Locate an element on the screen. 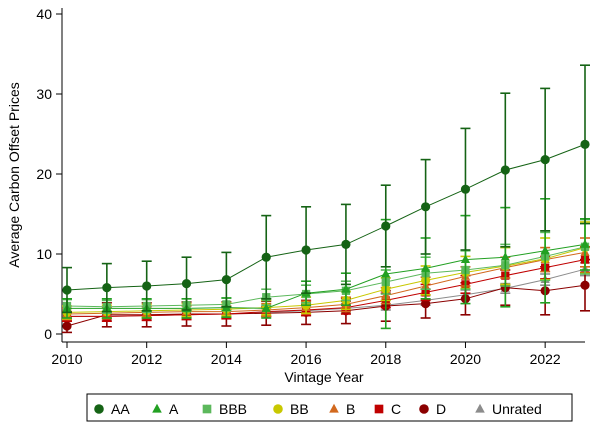 The height and width of the screenshot is (422, 600). y-axis-title: Average Carbon Offset Prices is located at coordinates (14, 174).